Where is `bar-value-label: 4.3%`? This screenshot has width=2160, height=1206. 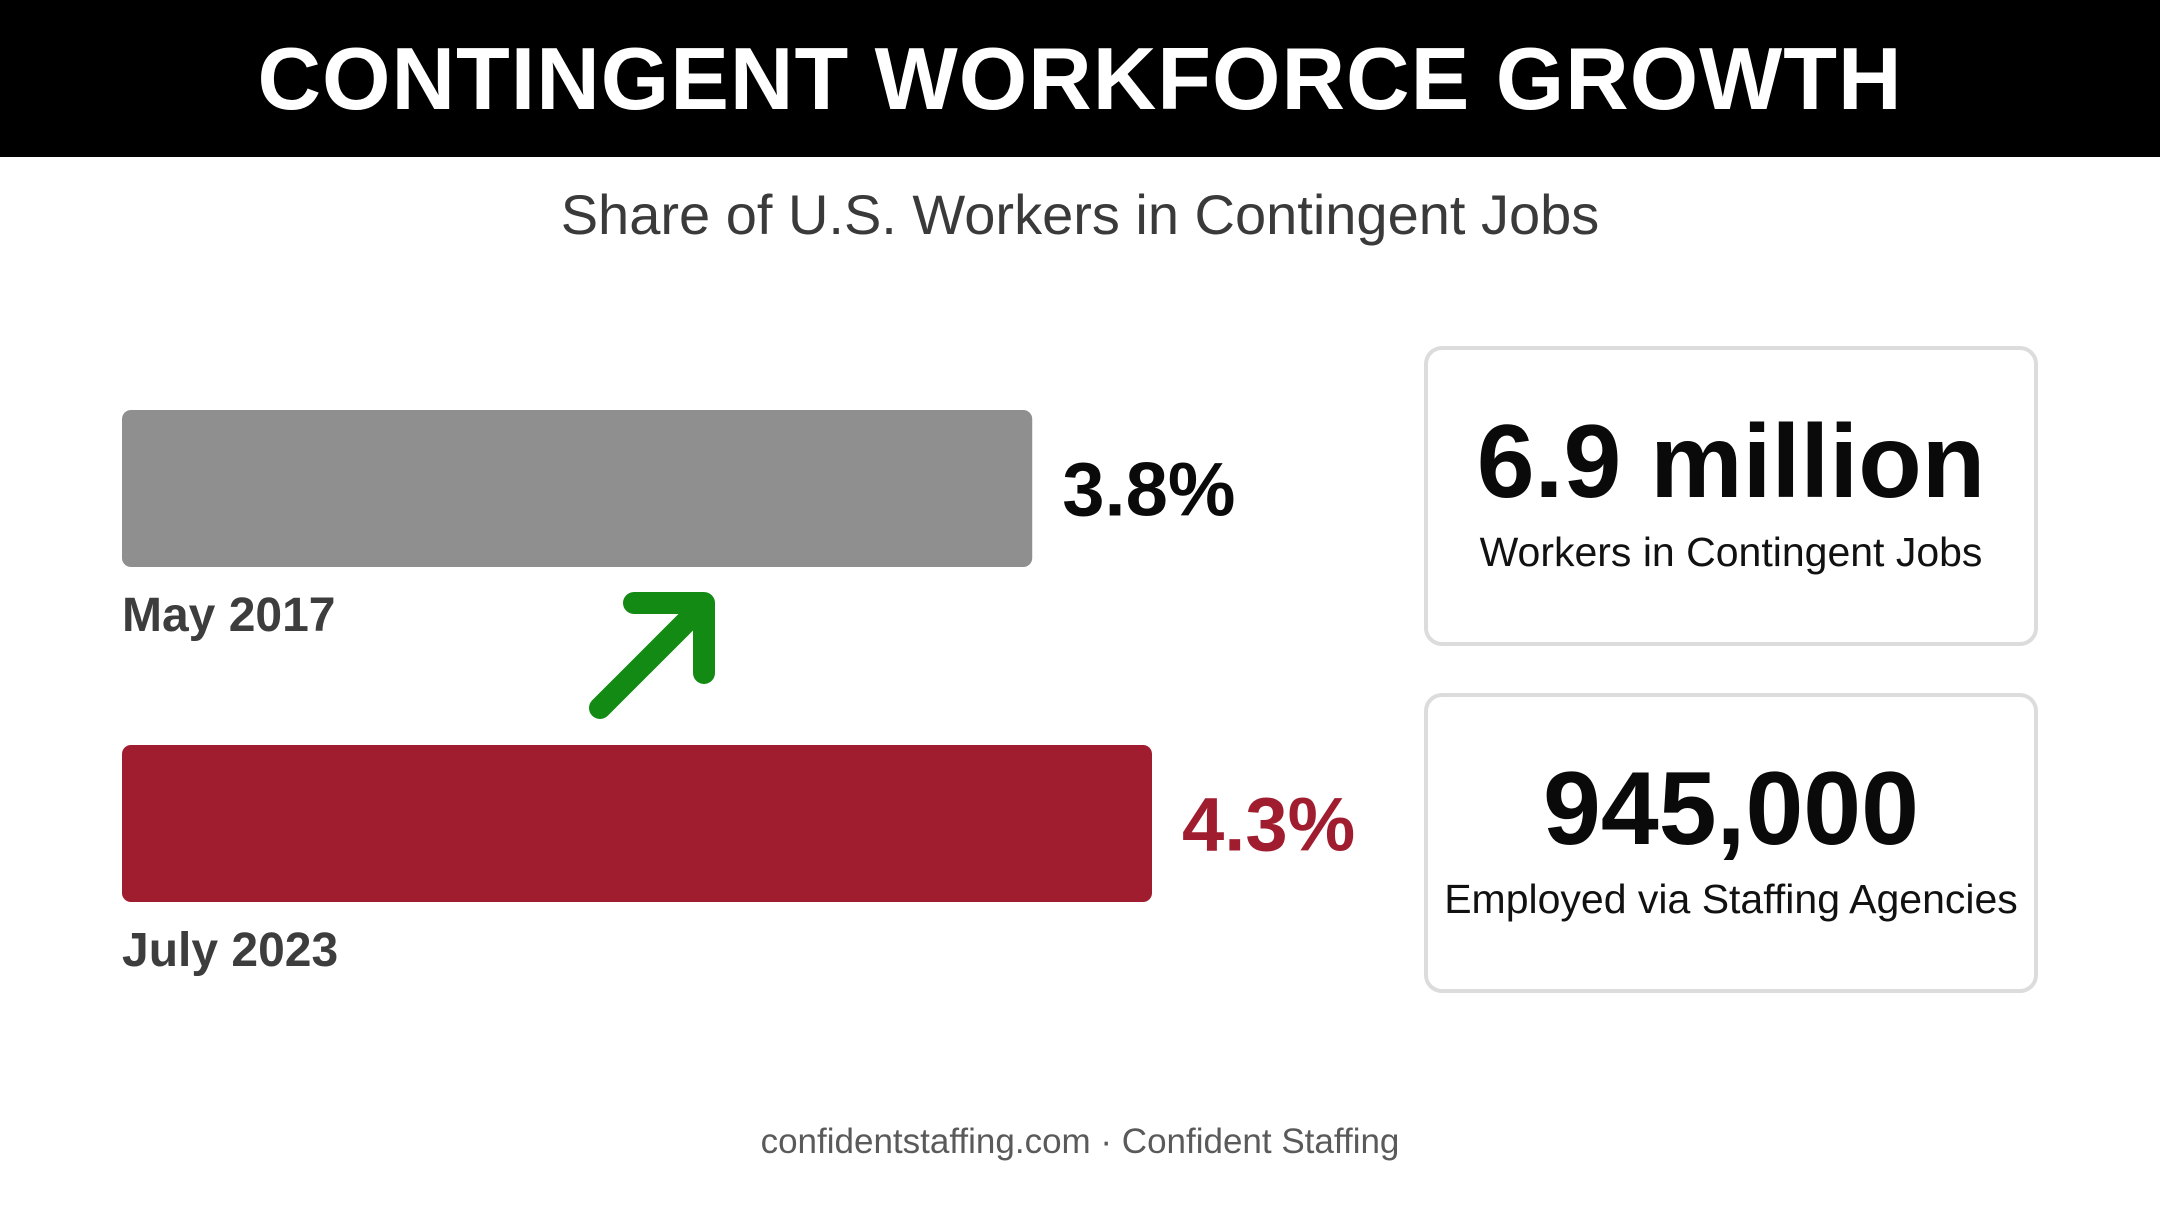 bar-value-label: 4.3% is located at coordinates (1268, 825).